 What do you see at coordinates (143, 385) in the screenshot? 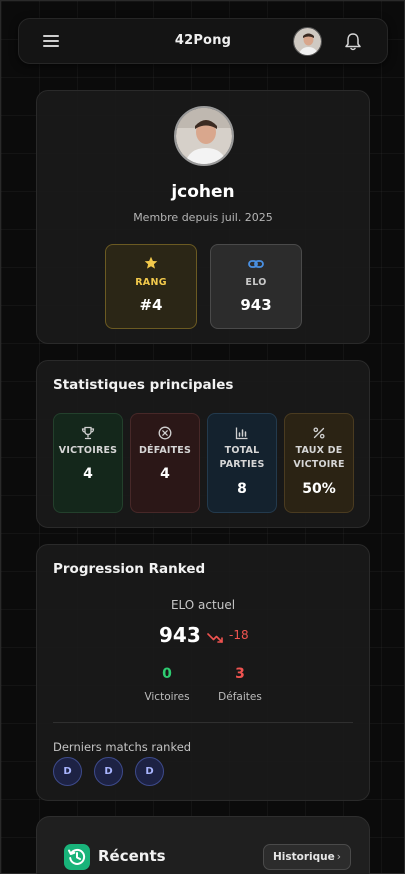
I see `stats-title: Statistiques principales` at bounding box center [143, 385].